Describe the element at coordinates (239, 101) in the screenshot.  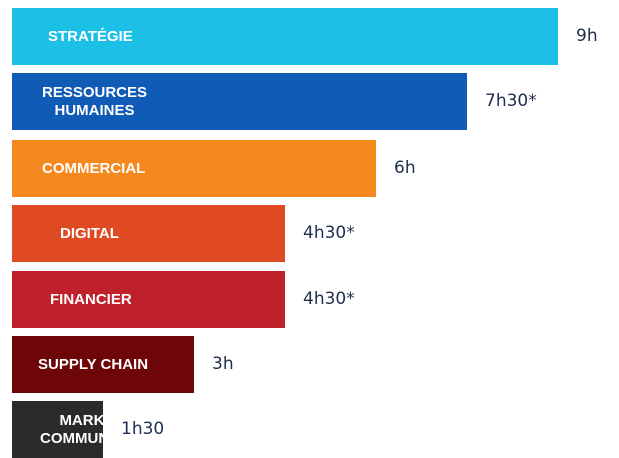
I see `bar-1: RESSOURCES HUMAINES` at that location.